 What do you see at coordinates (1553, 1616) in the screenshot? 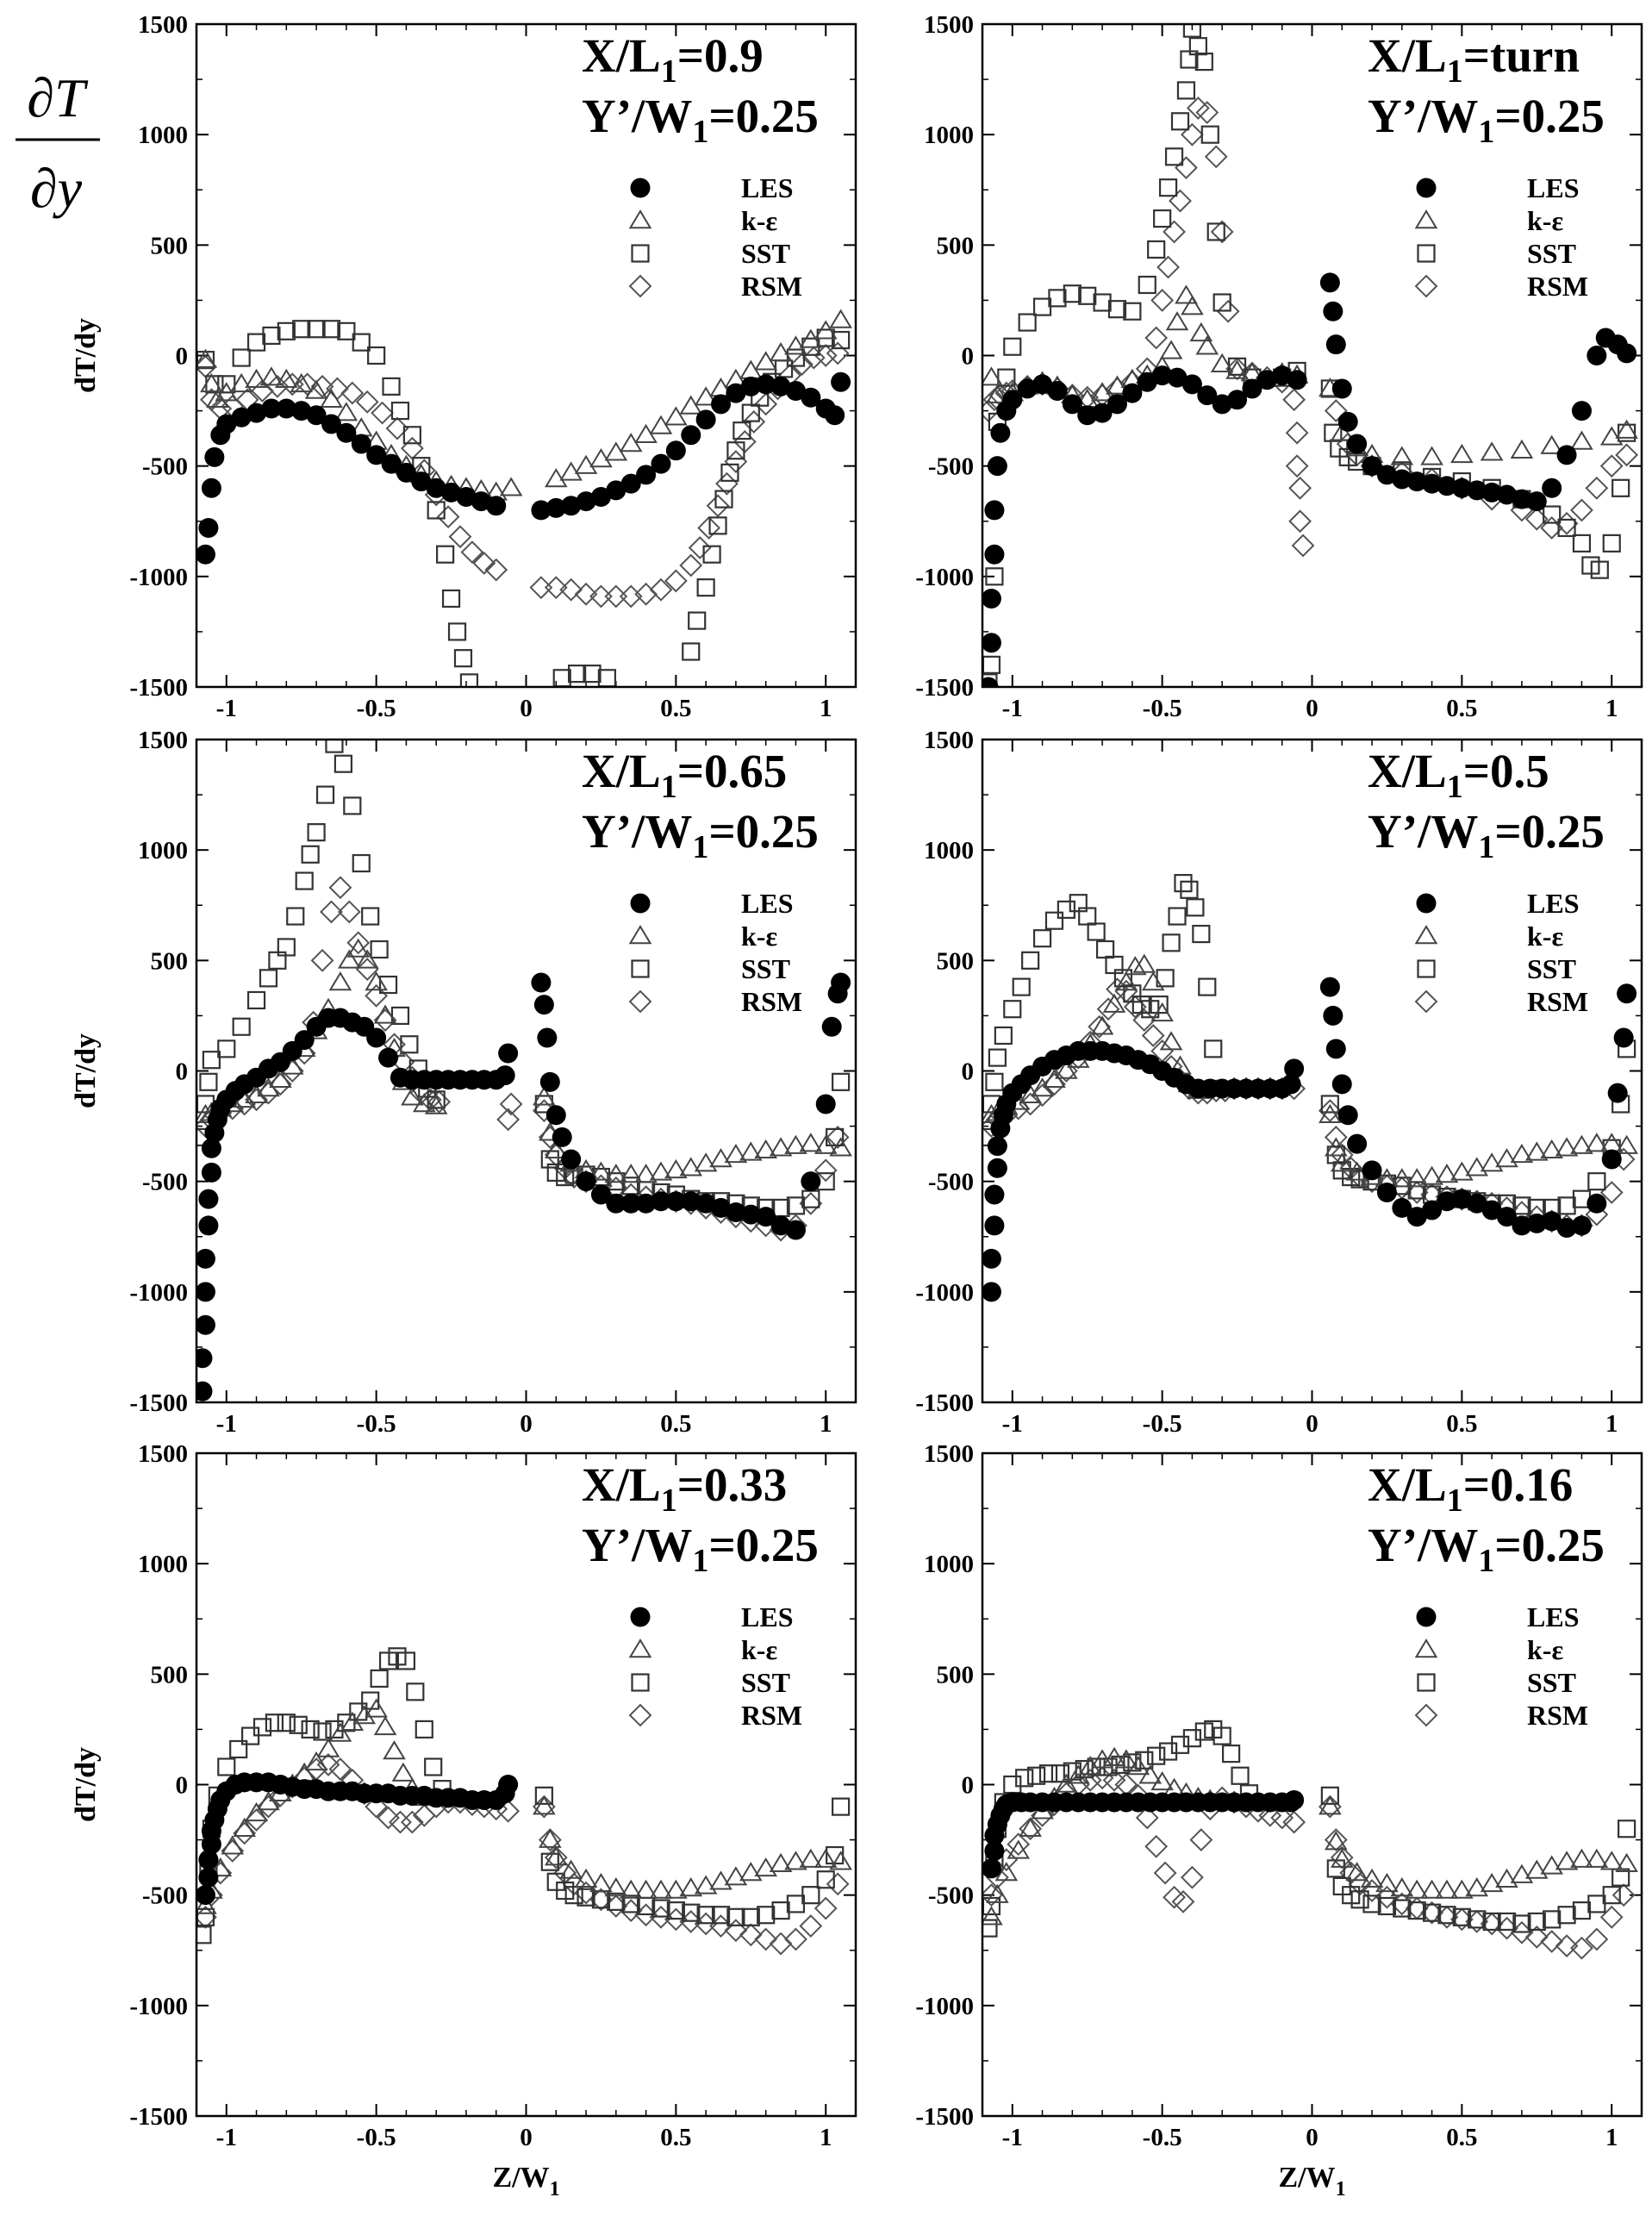
I see `legend-label: LES` at bounding box center [1553, 1616].